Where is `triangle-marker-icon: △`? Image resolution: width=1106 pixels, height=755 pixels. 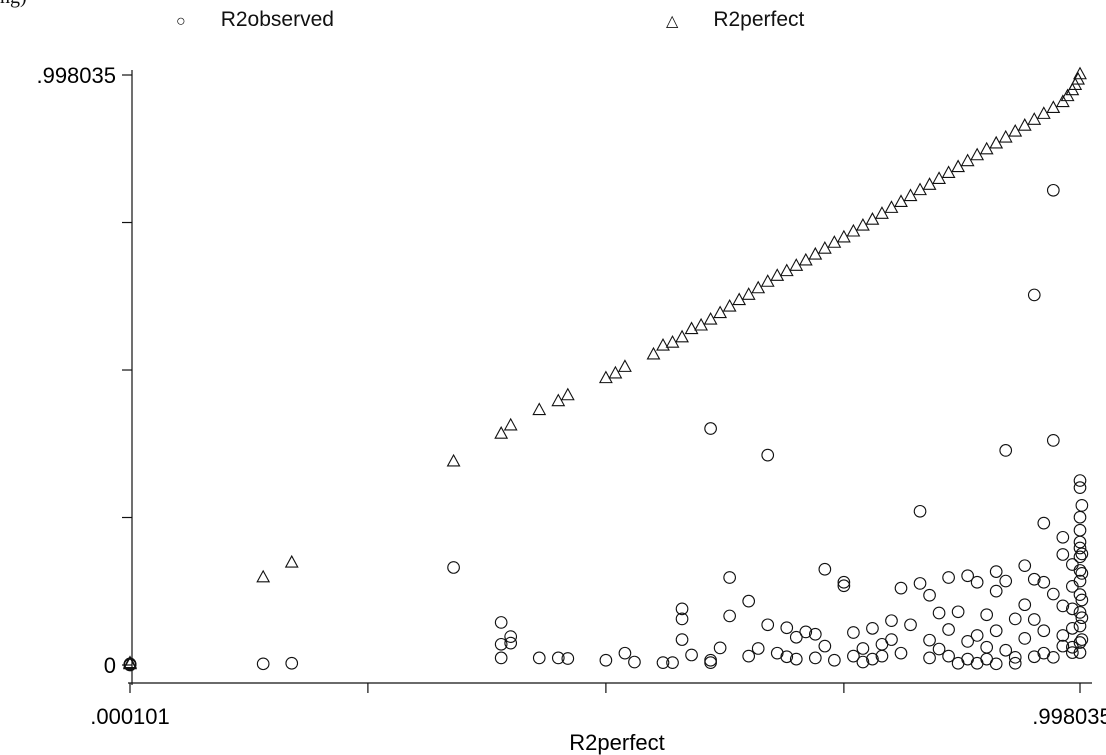 triangle-marker-icon: △ is located at coordinates (672, 21).